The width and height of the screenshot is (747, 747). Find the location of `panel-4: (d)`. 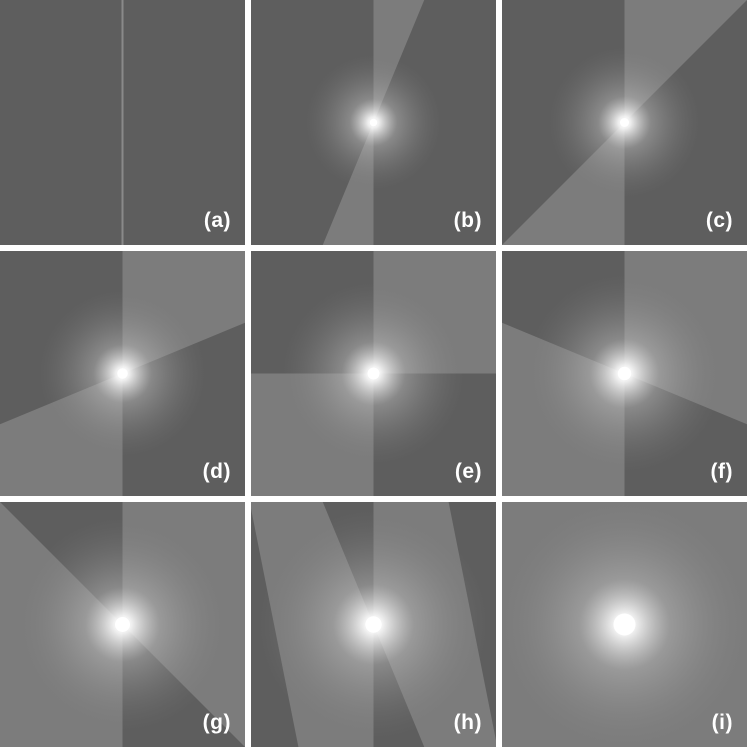

panel-4: (d) is located at coordinates (122, 373).